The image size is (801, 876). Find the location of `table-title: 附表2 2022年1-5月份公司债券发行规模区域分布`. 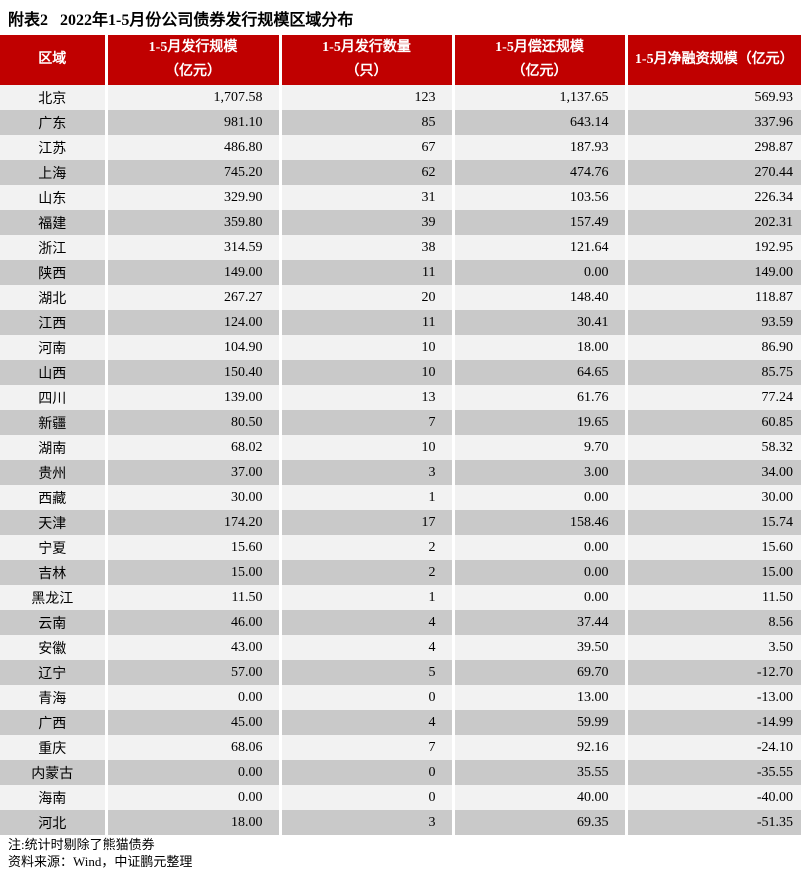

table-title: 附表2 2022年1-5月份公司债券发行规模区域分布 is located at coordinates (181, 20).